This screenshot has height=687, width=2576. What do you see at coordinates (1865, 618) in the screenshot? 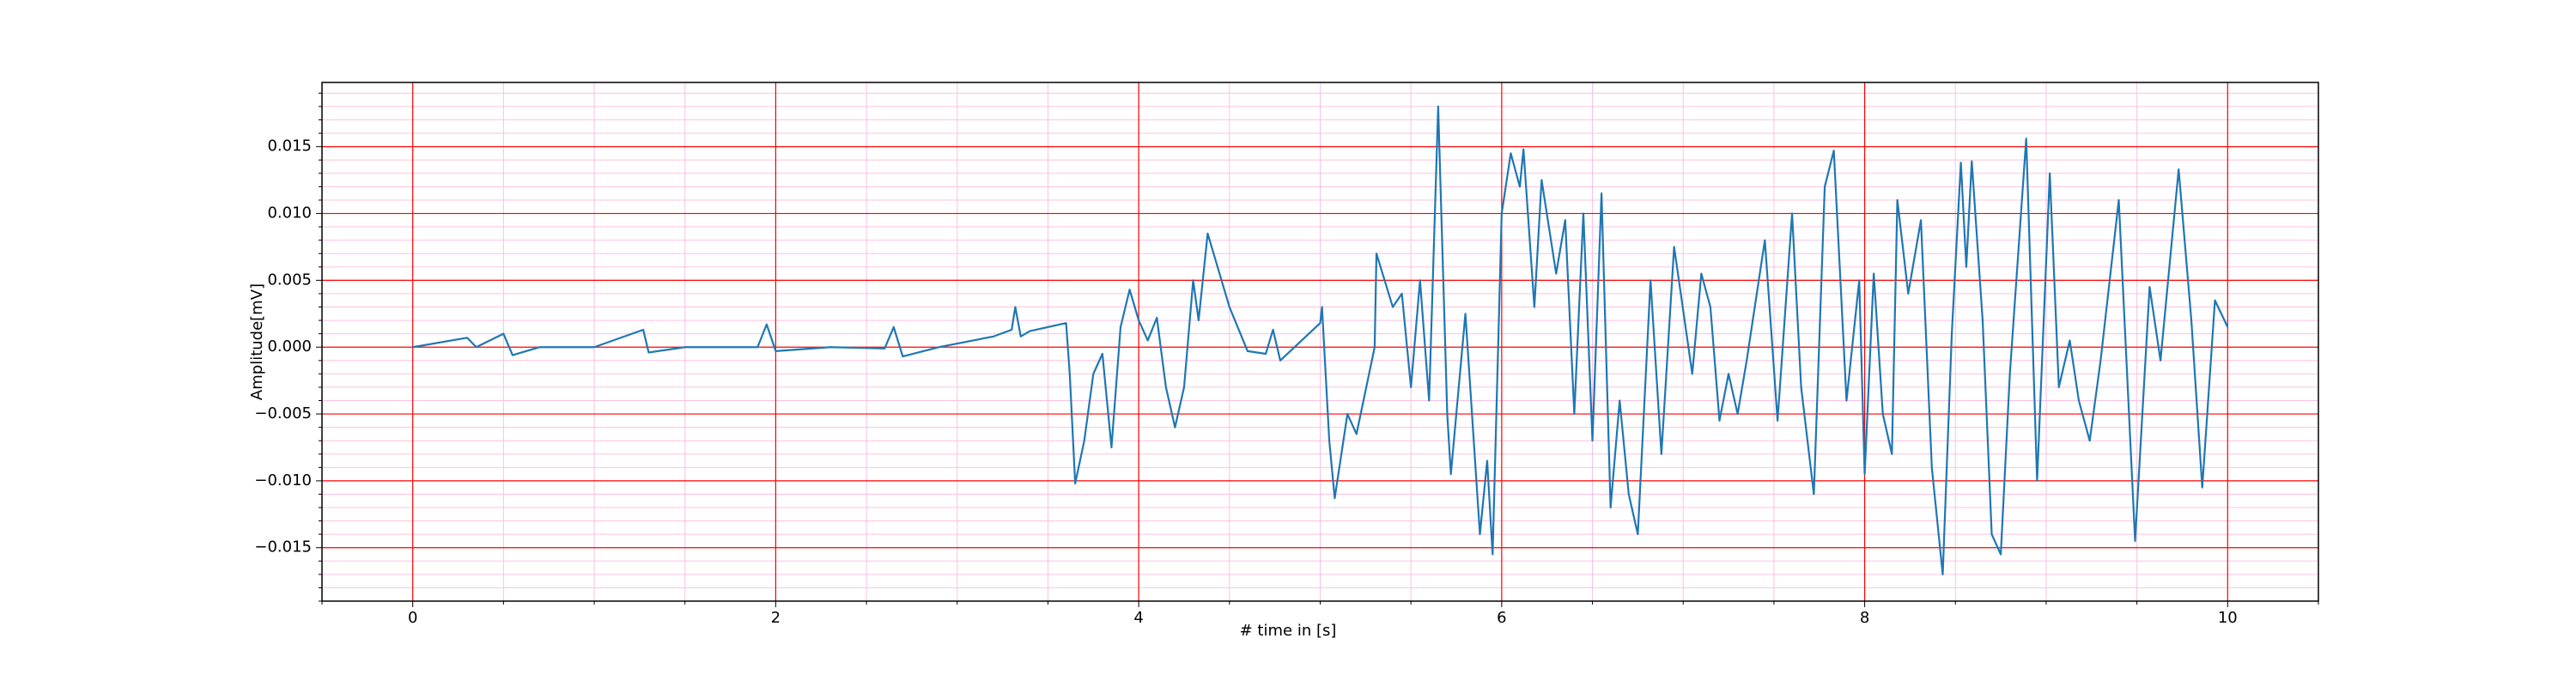
I see `x-tick-label: 8` at bounding box center [1865, 618].